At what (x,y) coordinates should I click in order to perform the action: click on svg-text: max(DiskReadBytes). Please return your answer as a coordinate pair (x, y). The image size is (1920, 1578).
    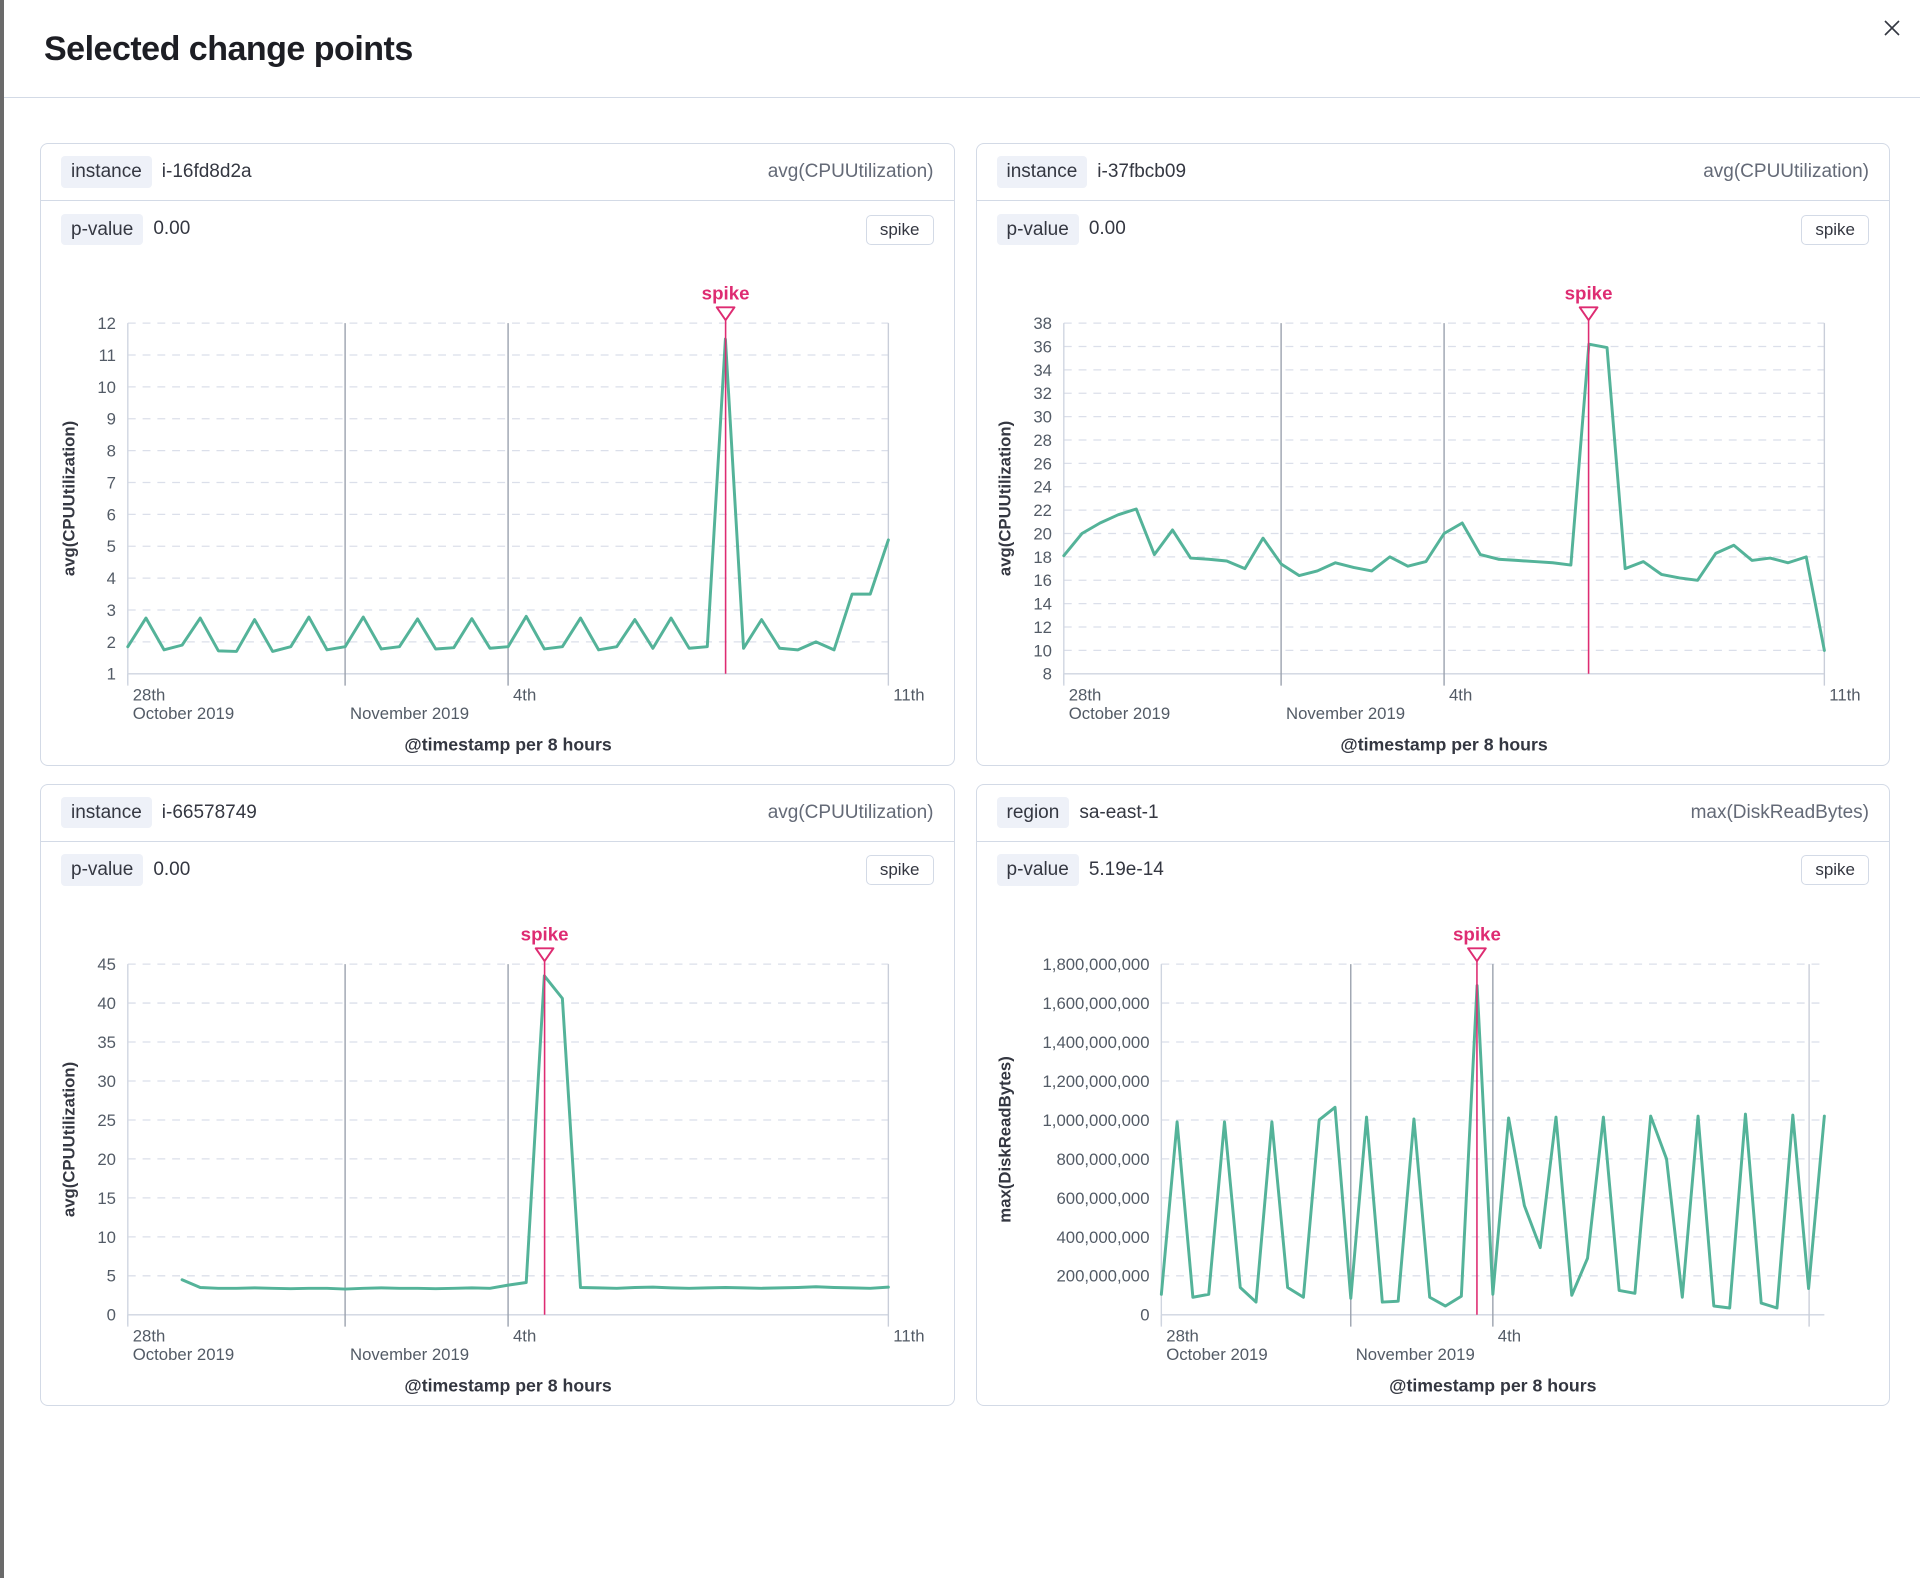
    Looking at the image, I should click on (1004, 1139).